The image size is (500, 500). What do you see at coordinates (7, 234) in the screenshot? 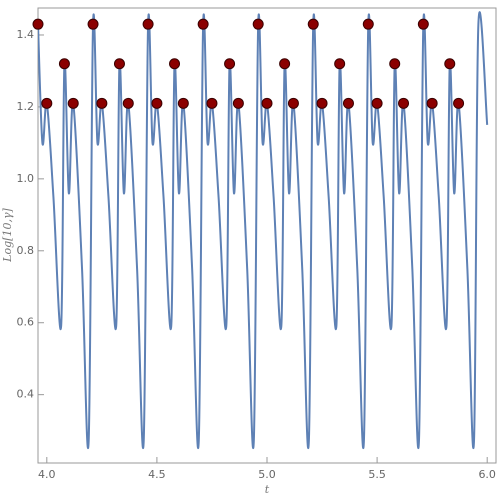
I see `y-axis-label: Log[10,γ]` at bounding box center [7, 234].